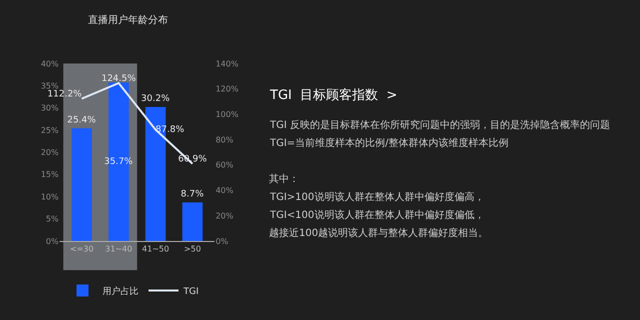 The width and height of the screenshot is (640, 320). Describe the element at coordinates (192, 194) in the screenshot. I see `data-label: 8.7%` at that location.